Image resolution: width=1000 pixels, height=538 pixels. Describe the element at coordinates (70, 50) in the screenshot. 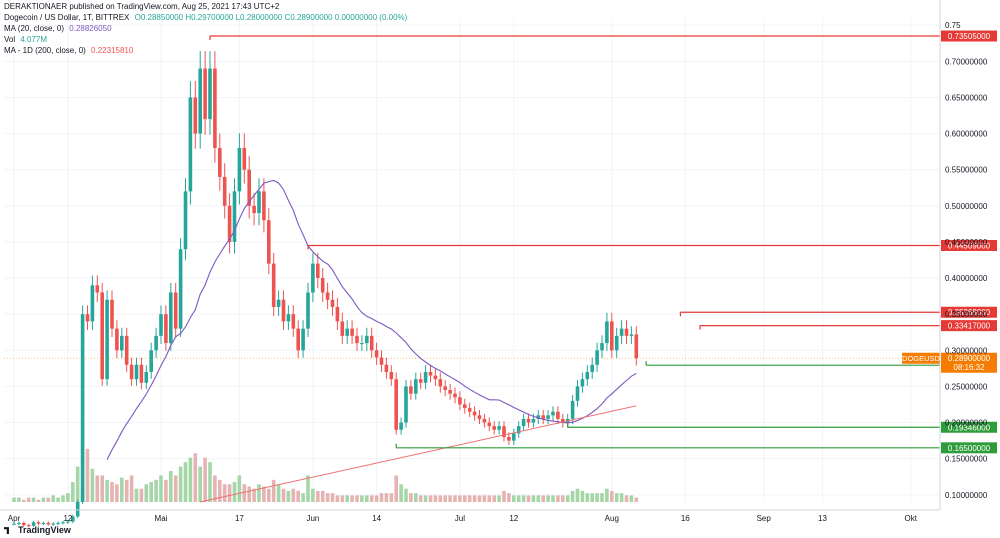

I see `legend-ma200: MA - 1D (200, close, 0) 0.22315810` at that location.